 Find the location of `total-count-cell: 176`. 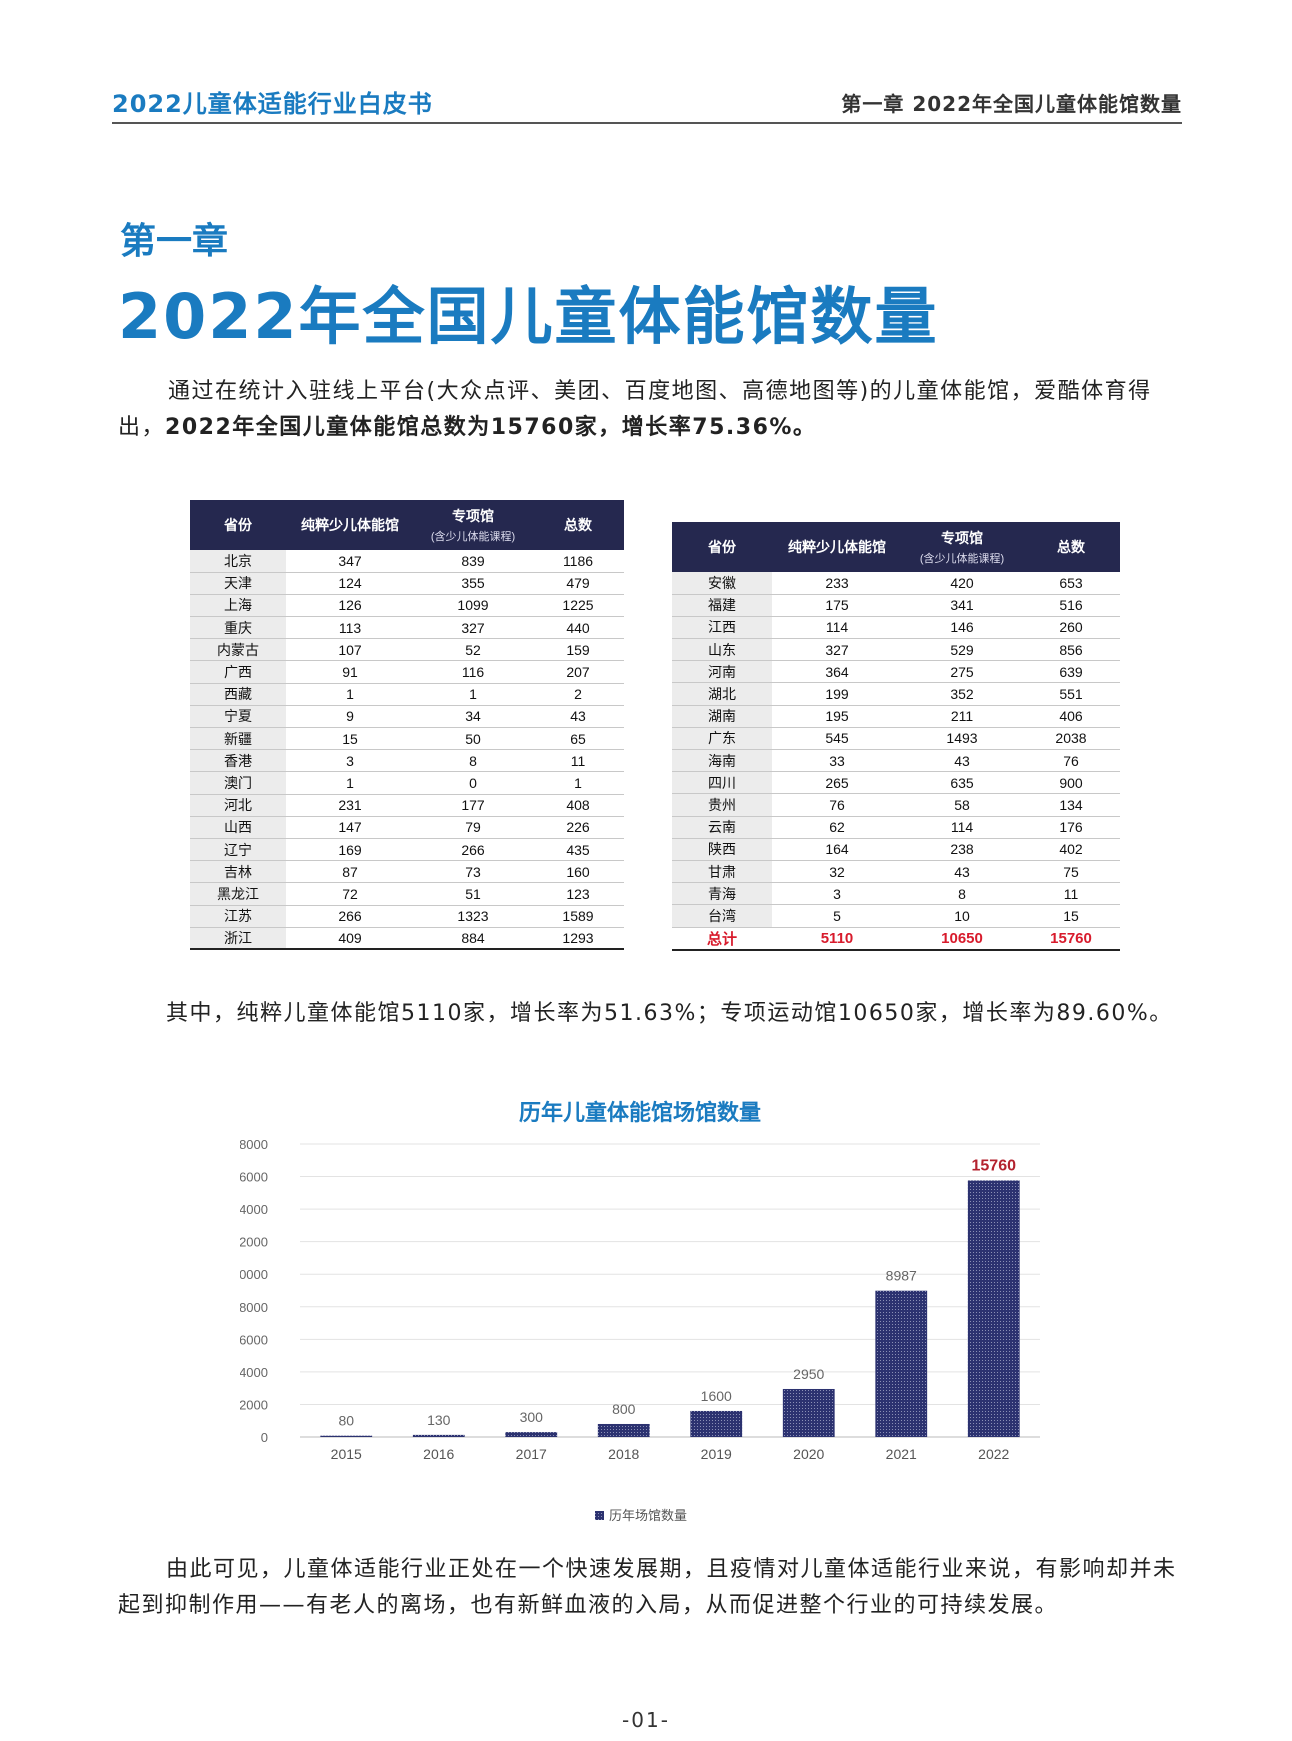

total-count-cell: 176 is located at coordinates (1071, 827).